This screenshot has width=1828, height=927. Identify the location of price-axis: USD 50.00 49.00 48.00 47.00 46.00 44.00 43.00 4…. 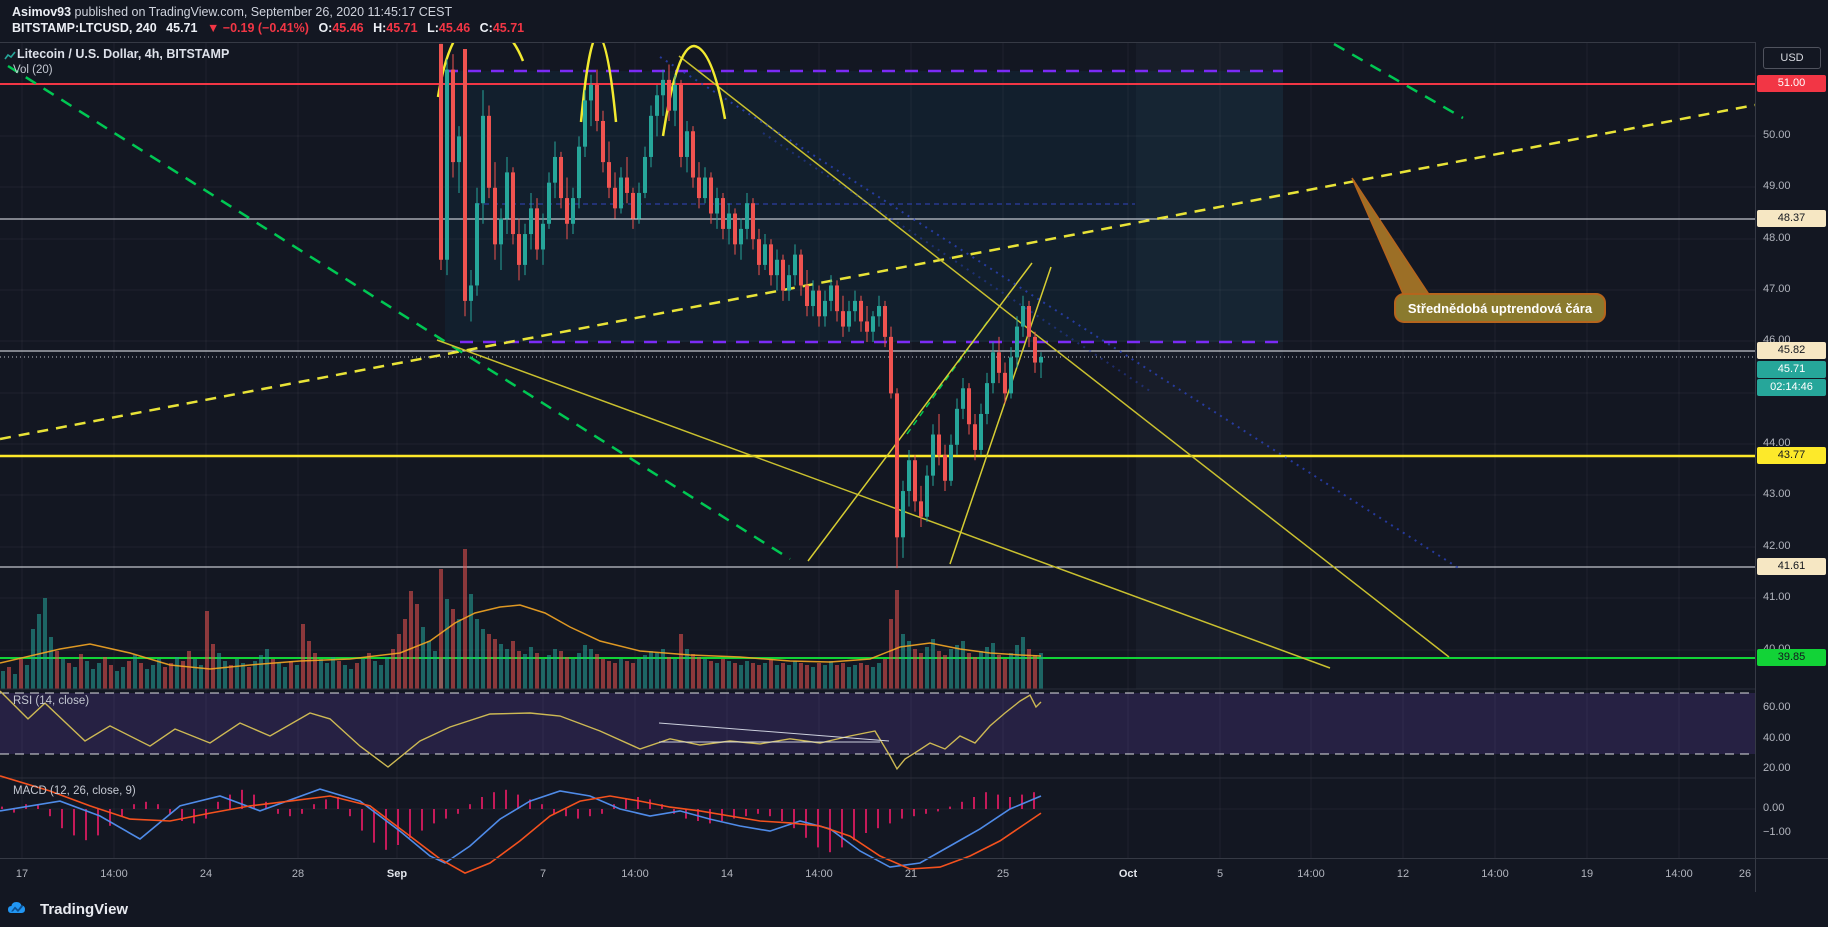
(1791, 467).